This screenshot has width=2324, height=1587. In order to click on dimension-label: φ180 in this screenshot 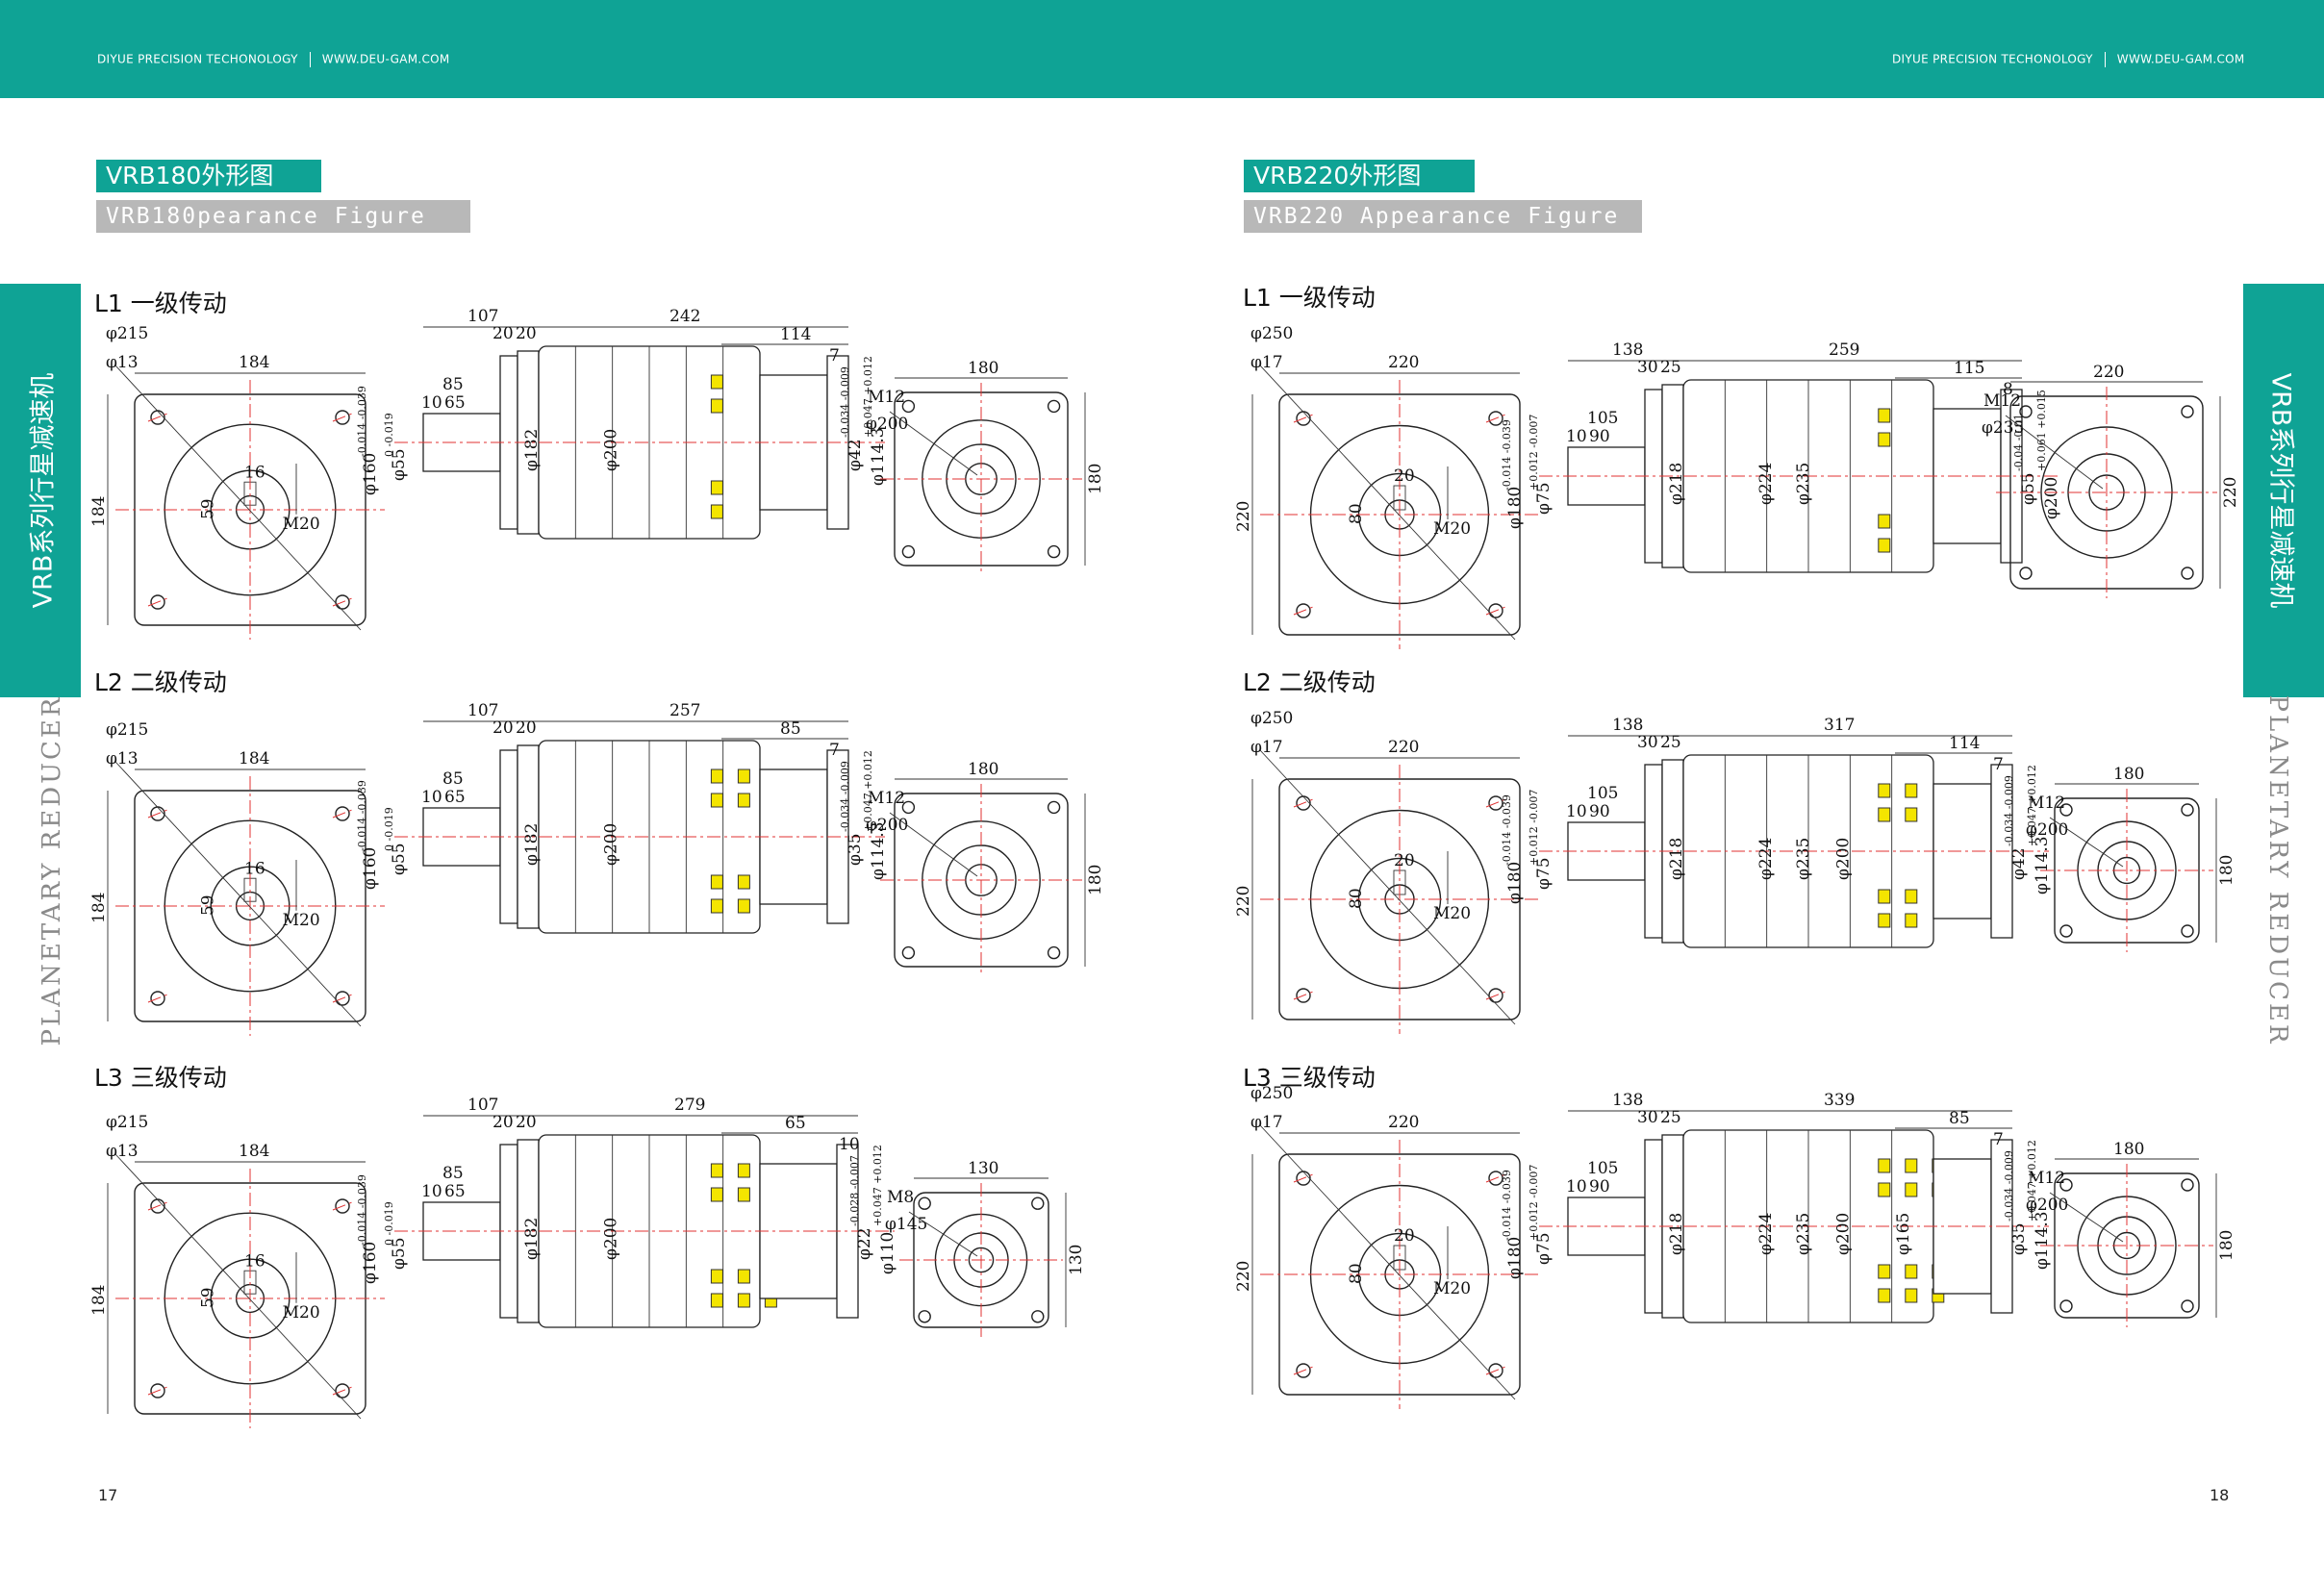, I will do `click(1515, 883)`.